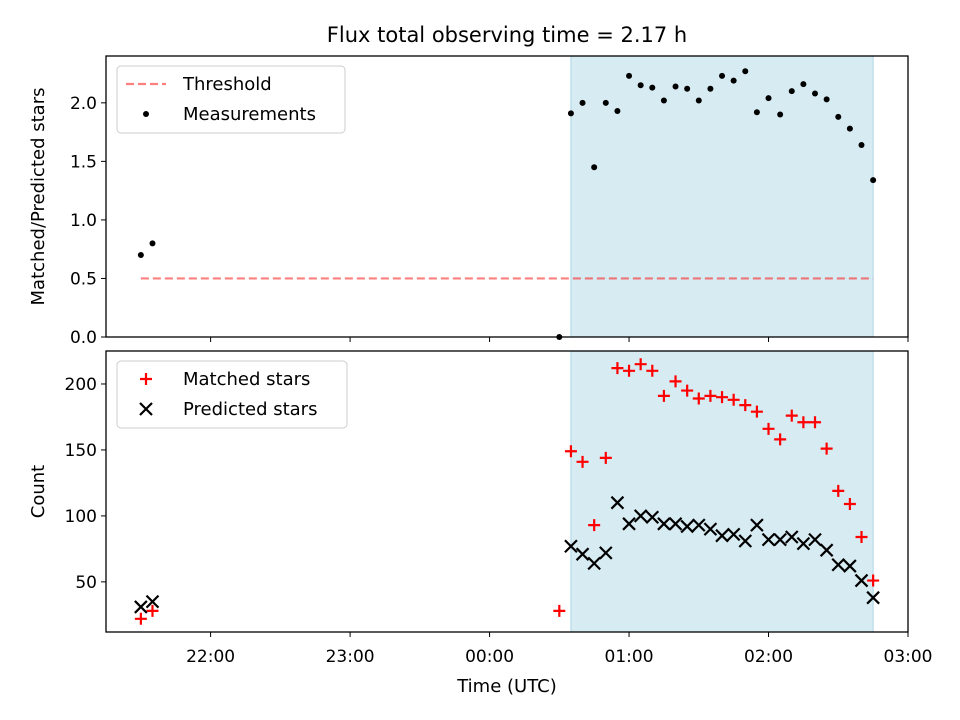  What do you see at coordinates (83, 279) in the screenshot?
I see `y-tick-label: 0.5` at bounding box center [83, 279].